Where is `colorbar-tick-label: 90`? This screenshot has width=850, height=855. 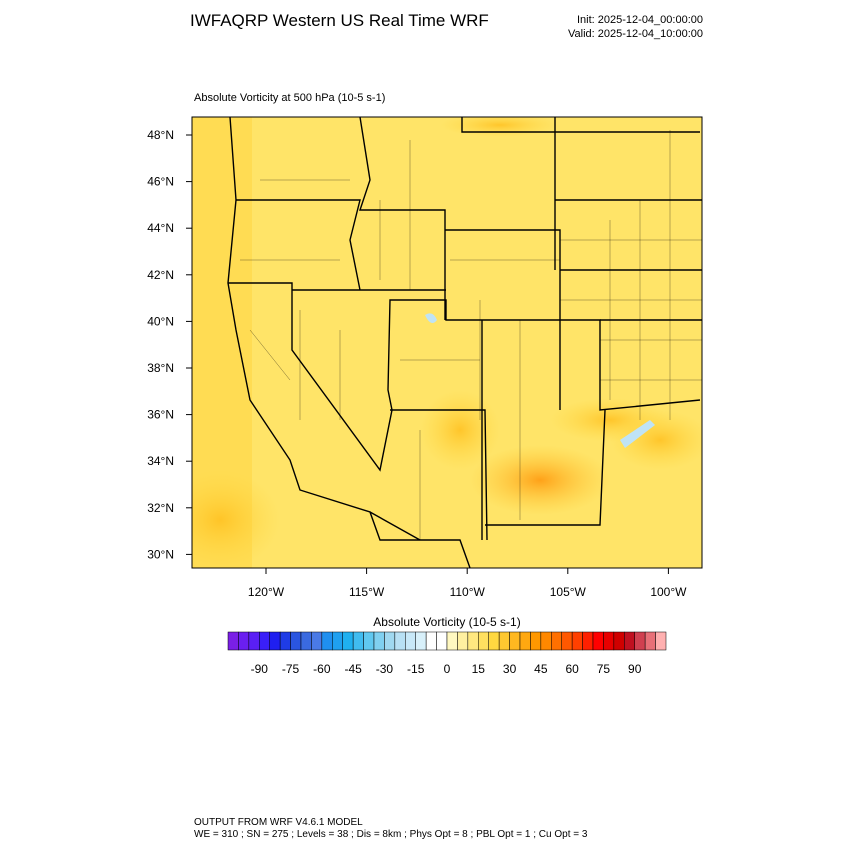
colorbar-tick-label: 90 is located at coordinates (635, 669).